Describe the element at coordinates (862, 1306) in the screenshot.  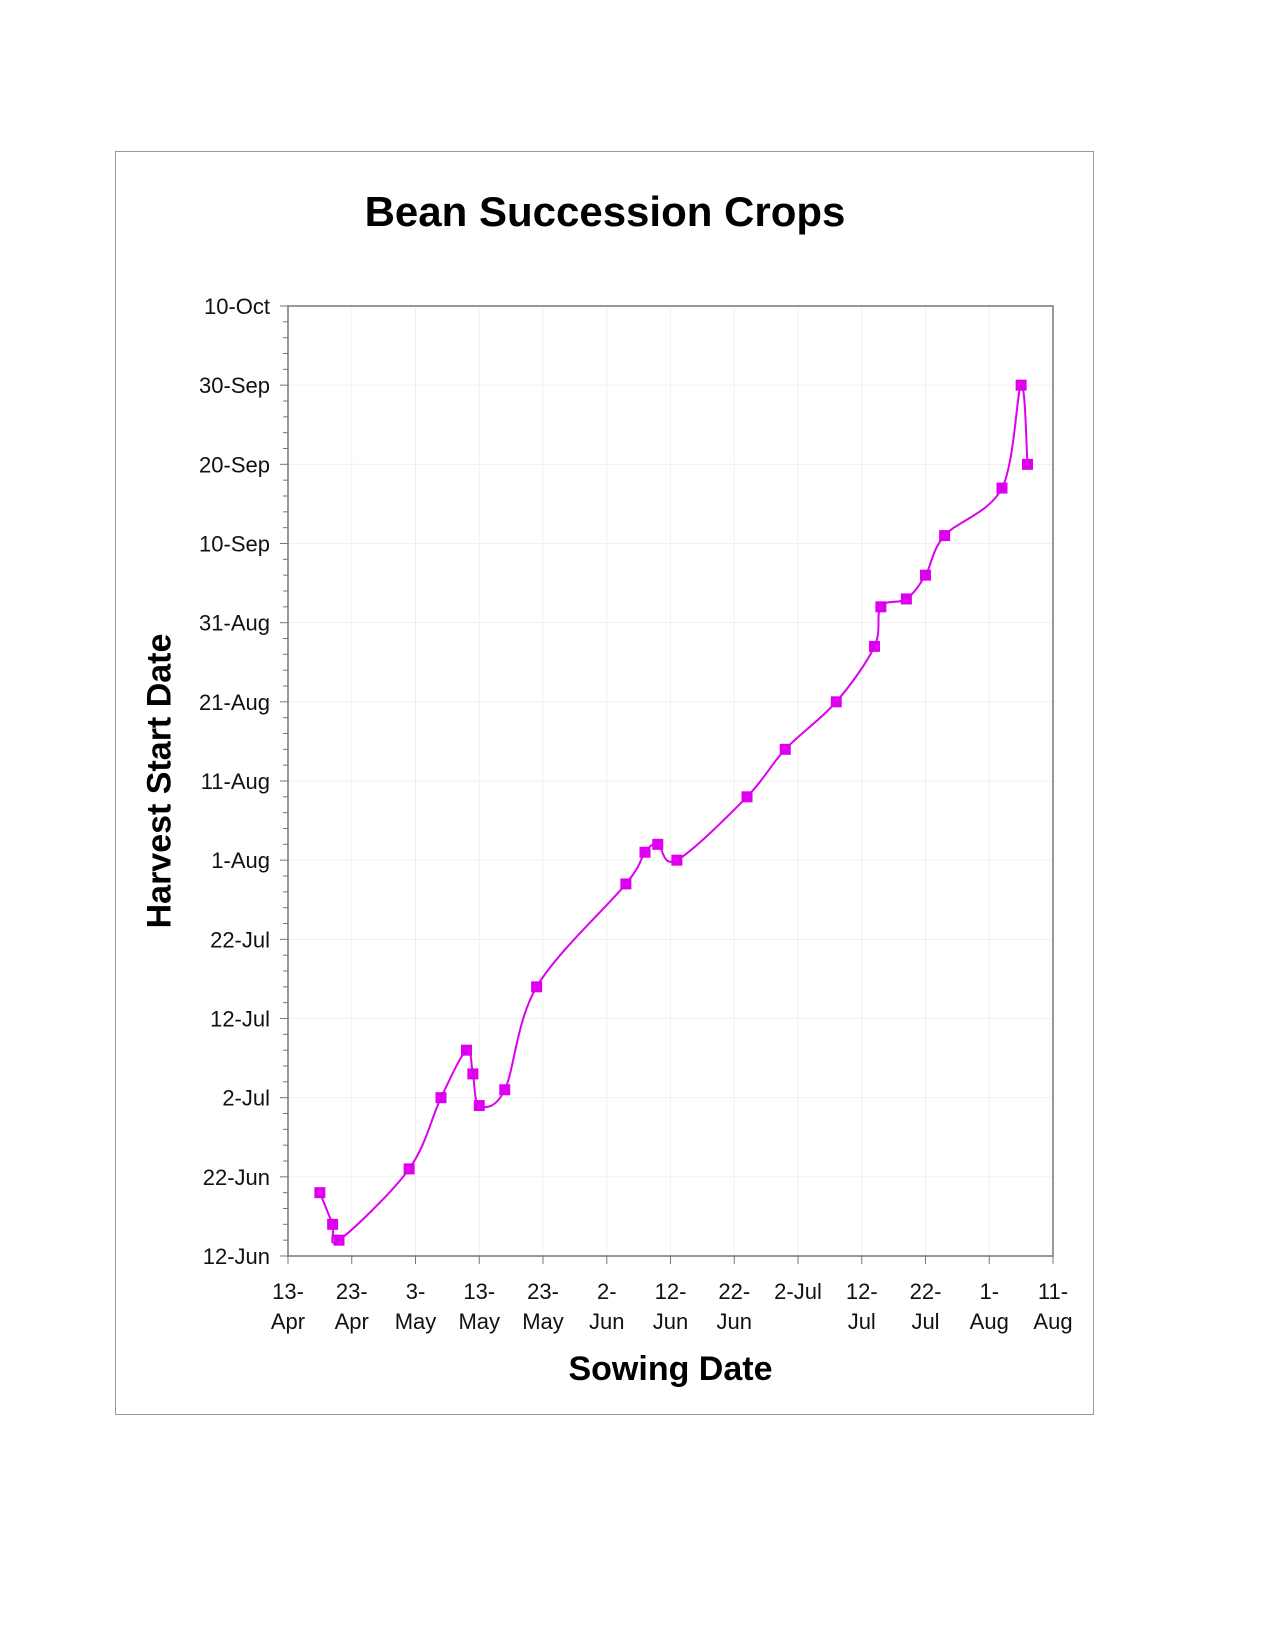
I see `x-tick-label: 12-Jul` at that location.